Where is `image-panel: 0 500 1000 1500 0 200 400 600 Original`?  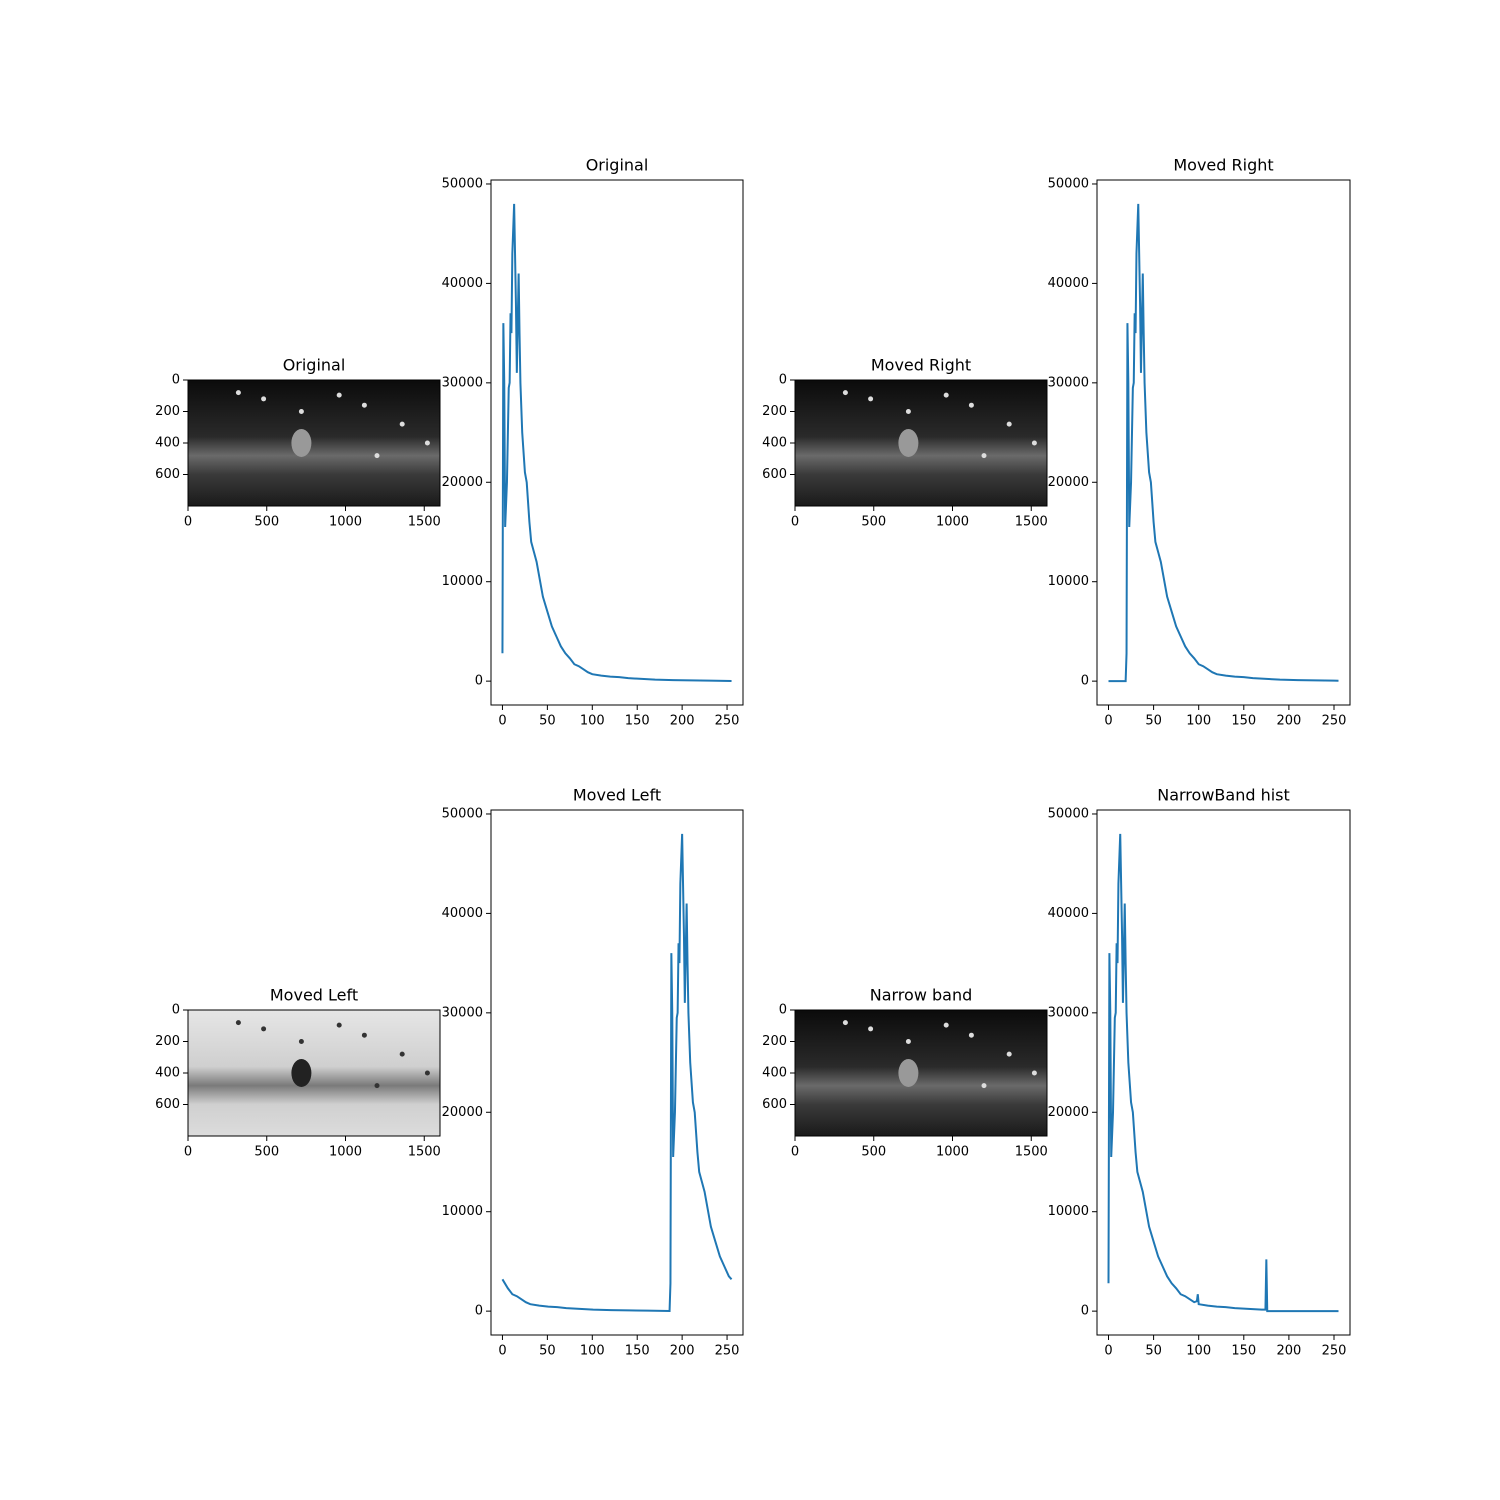 image-panel: 0 500 1000 1500 0 200 400 600 Original is located at coordinates (298, 443).